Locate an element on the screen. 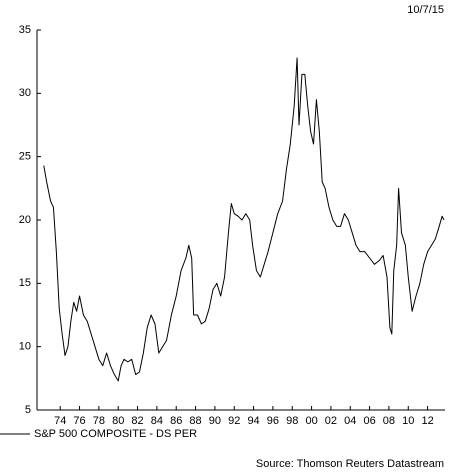 The height and width of the screenshot is (476, 475). legend-label: S&P 500 COMPOSITE - DS PER is located at coordinates (115, 434).